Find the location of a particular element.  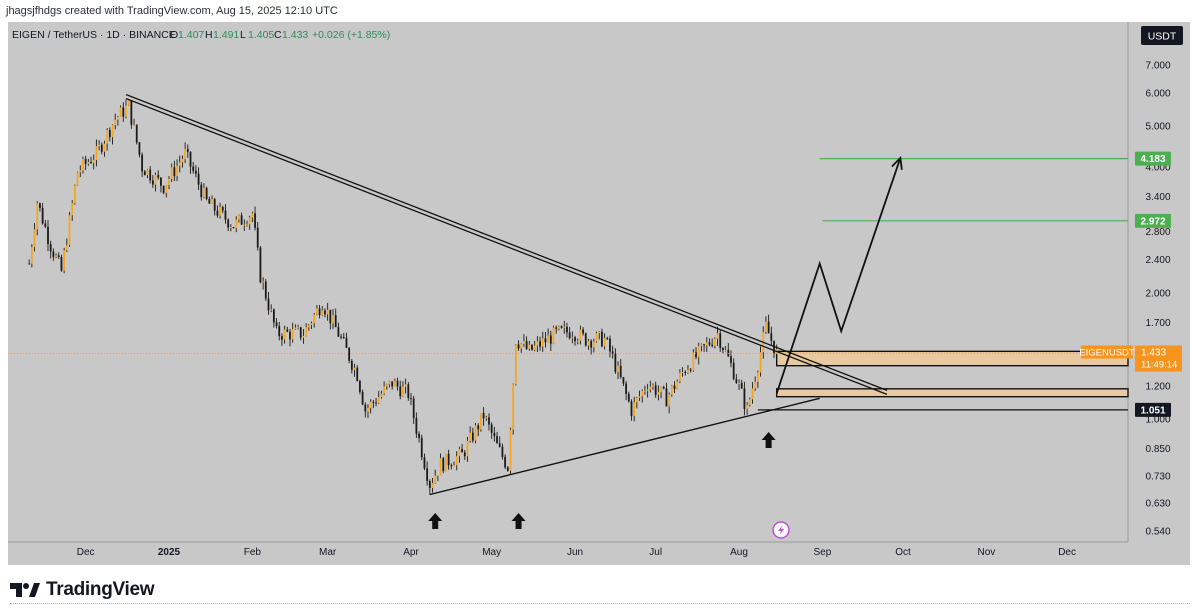

footer-divider is located at coordinates (600, 603).